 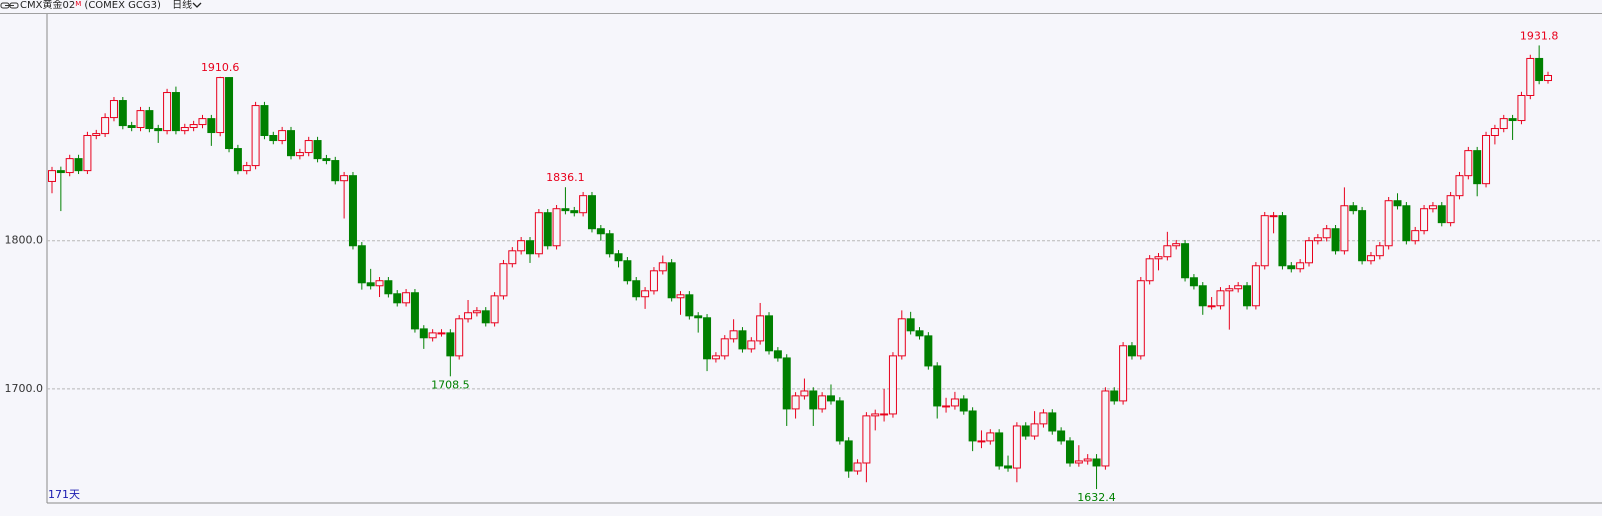 I want to click on period-selector: 日线, so click(x=187, y=5).